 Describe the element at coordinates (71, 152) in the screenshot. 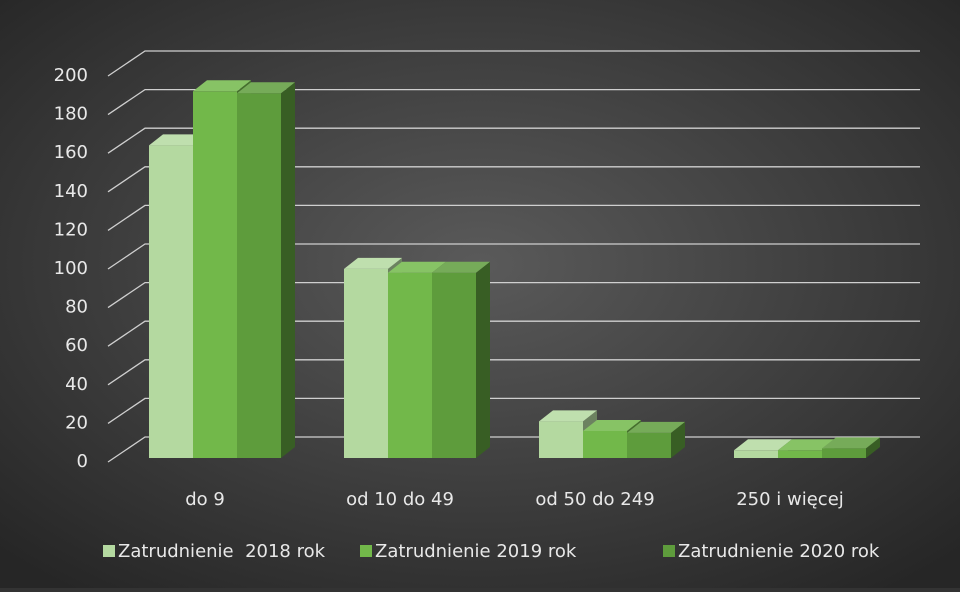

I see `y-tick-label: 160` at that location.